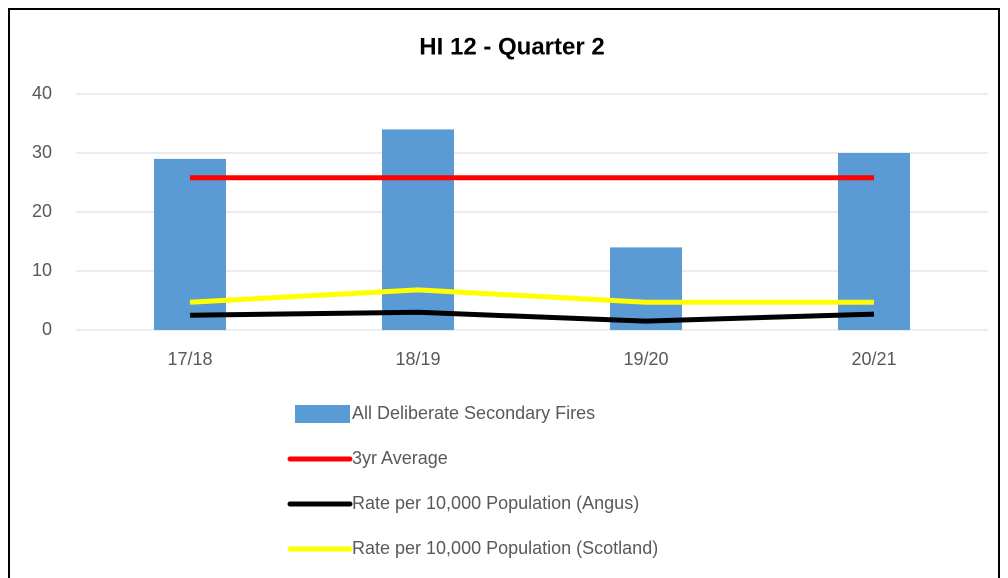 The height and width of the screenshot is (578, 1008). Describe the element at coordinates (495, 503) in the screenshot. I see `legend-label: Rate per 10,000 Population (Angus)` at that location.